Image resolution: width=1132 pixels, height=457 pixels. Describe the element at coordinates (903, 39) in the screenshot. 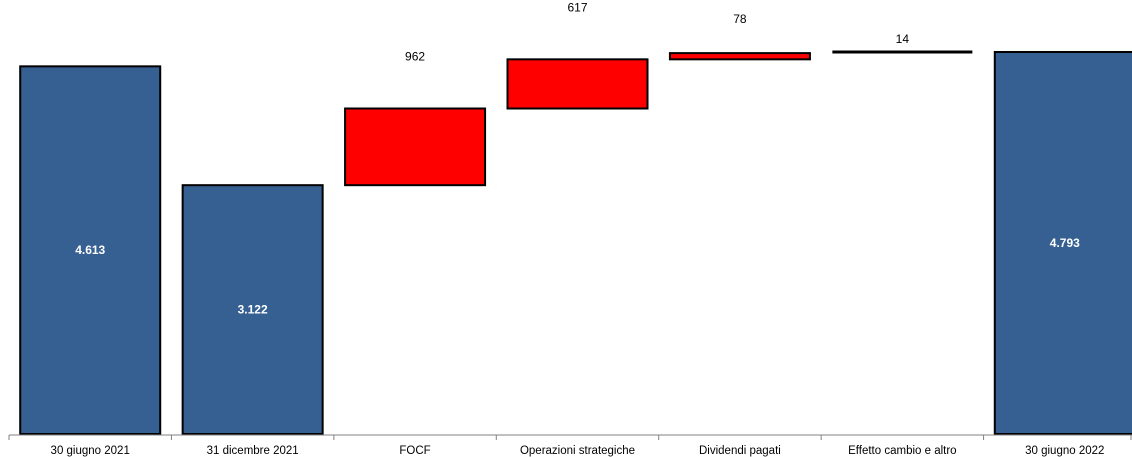

I see `value-label-5: 14` at that location.